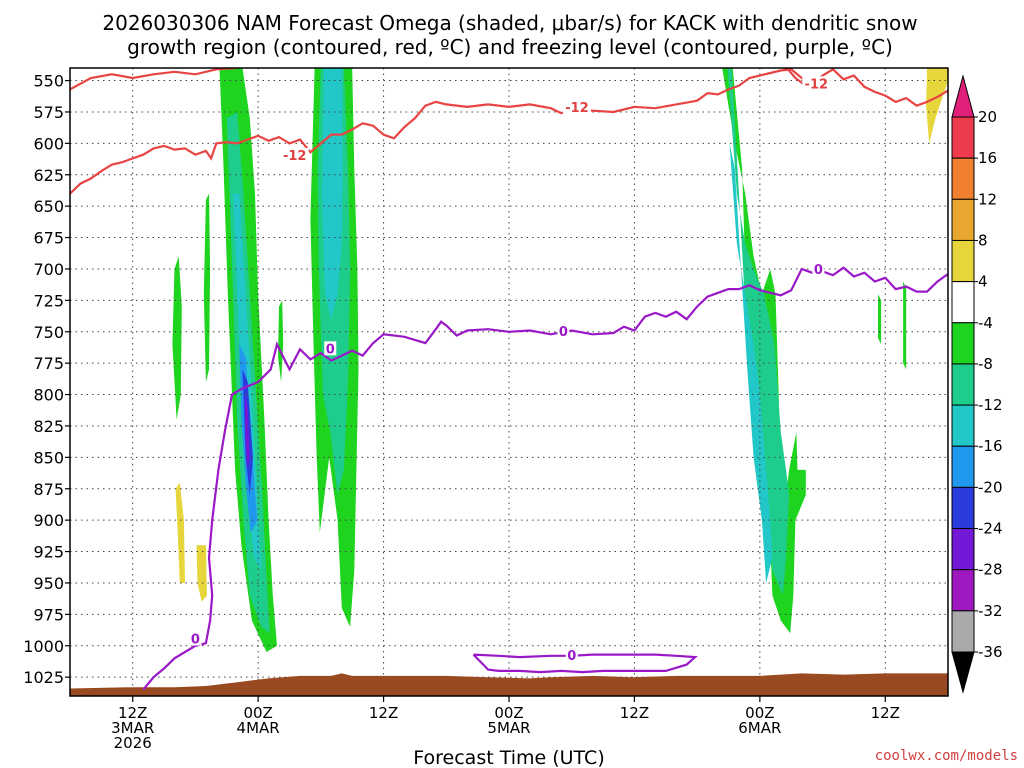  I want to click on colorbar-label: 20, so click(987, 117).